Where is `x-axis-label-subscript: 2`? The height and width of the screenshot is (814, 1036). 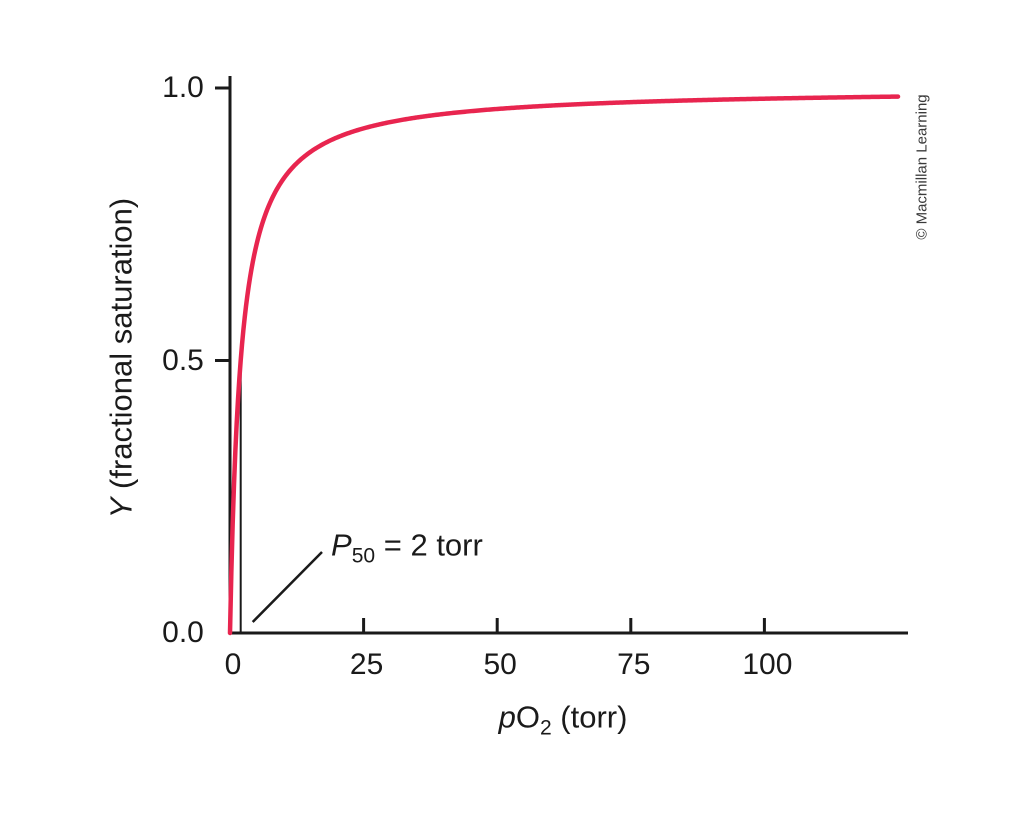 x-axis-label-subscript: 2 is located at coordinates (545, 728).